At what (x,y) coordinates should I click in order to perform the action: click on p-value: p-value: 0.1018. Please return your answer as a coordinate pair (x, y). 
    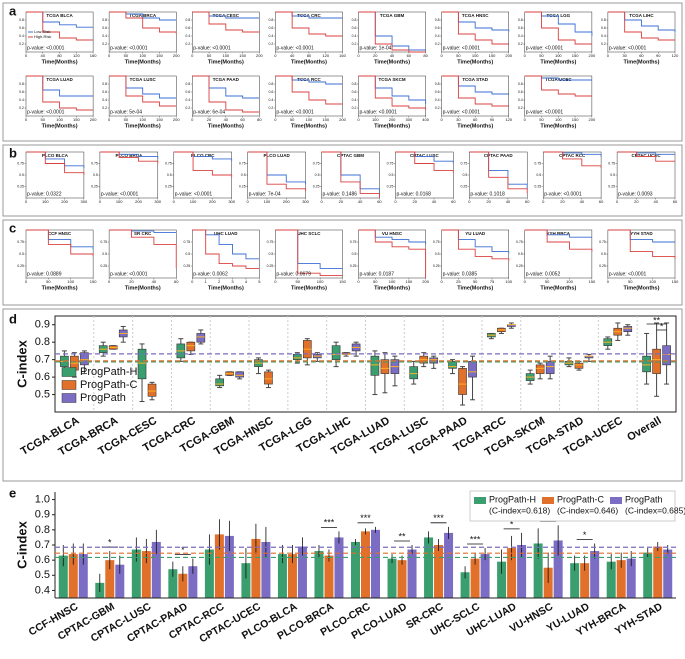
    Looking at the image, I should click on (487, 194).